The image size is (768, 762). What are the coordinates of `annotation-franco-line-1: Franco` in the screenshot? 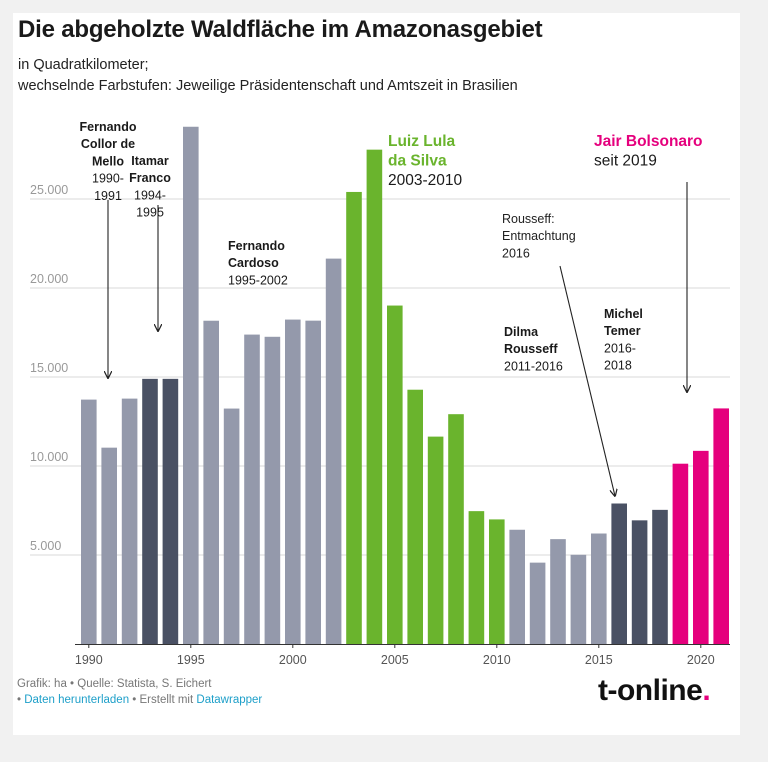 It's located at (150, 178).